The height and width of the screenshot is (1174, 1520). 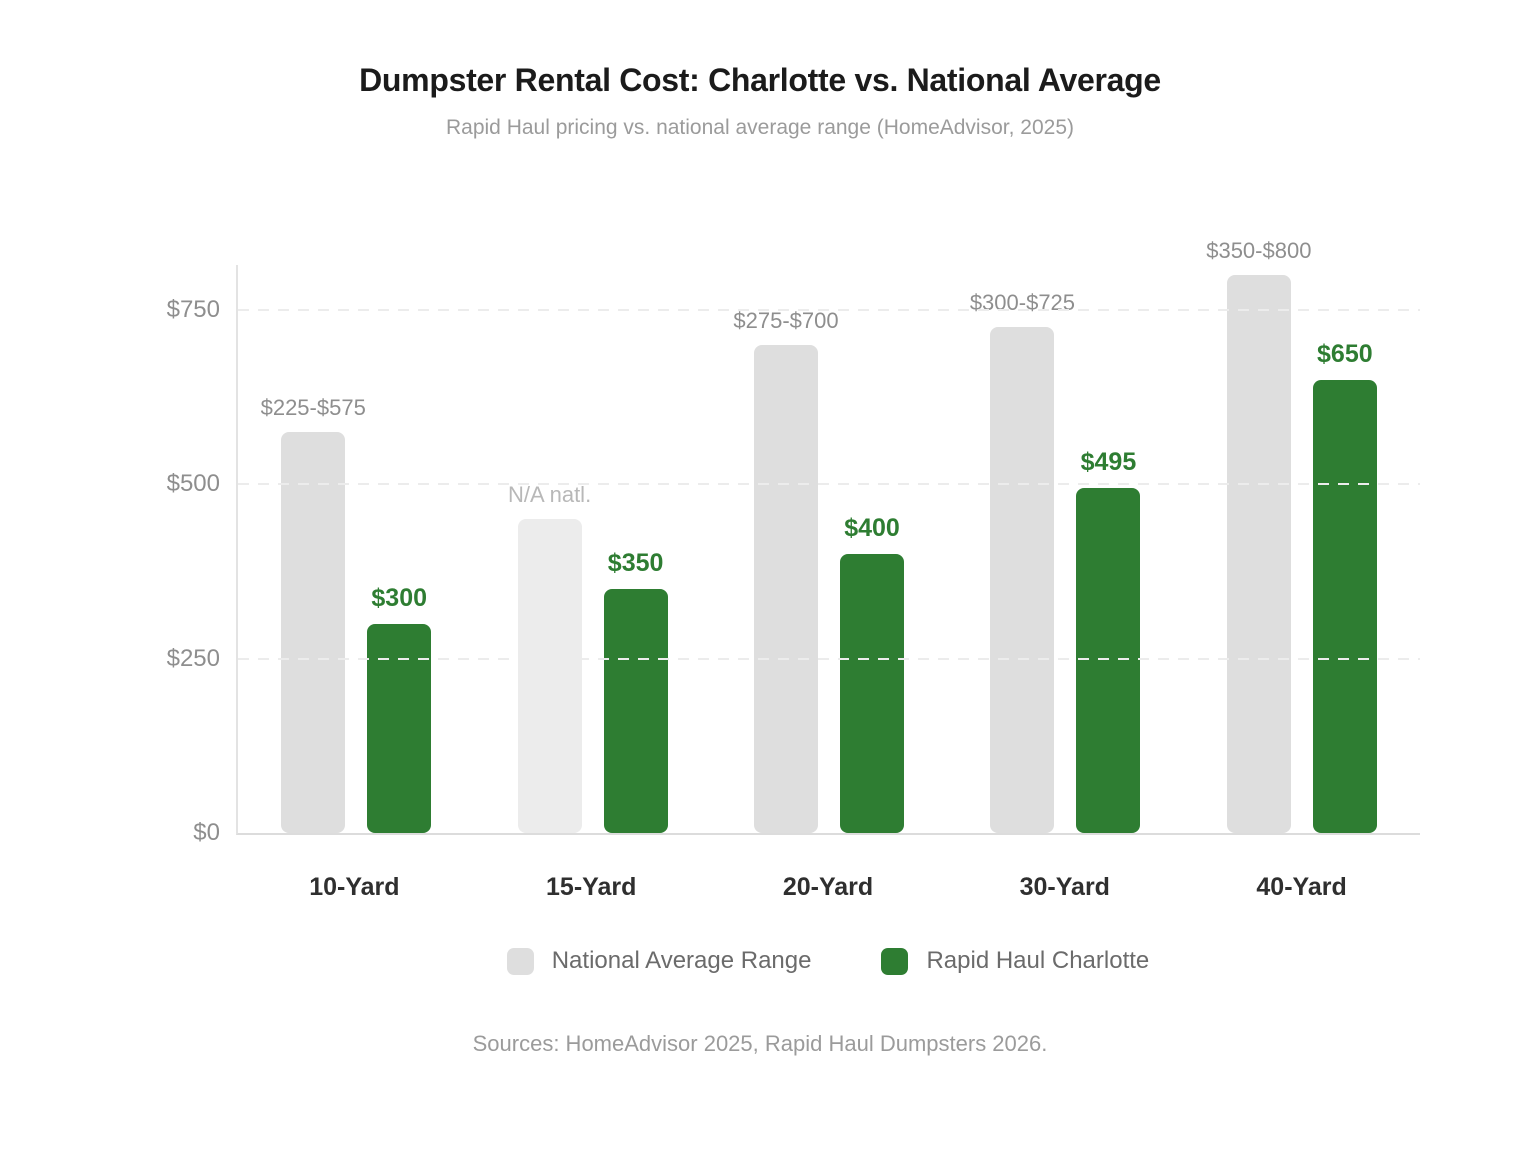 I want to click on x-label-15-yard: 15-Yard, so click(x=591, y=887).